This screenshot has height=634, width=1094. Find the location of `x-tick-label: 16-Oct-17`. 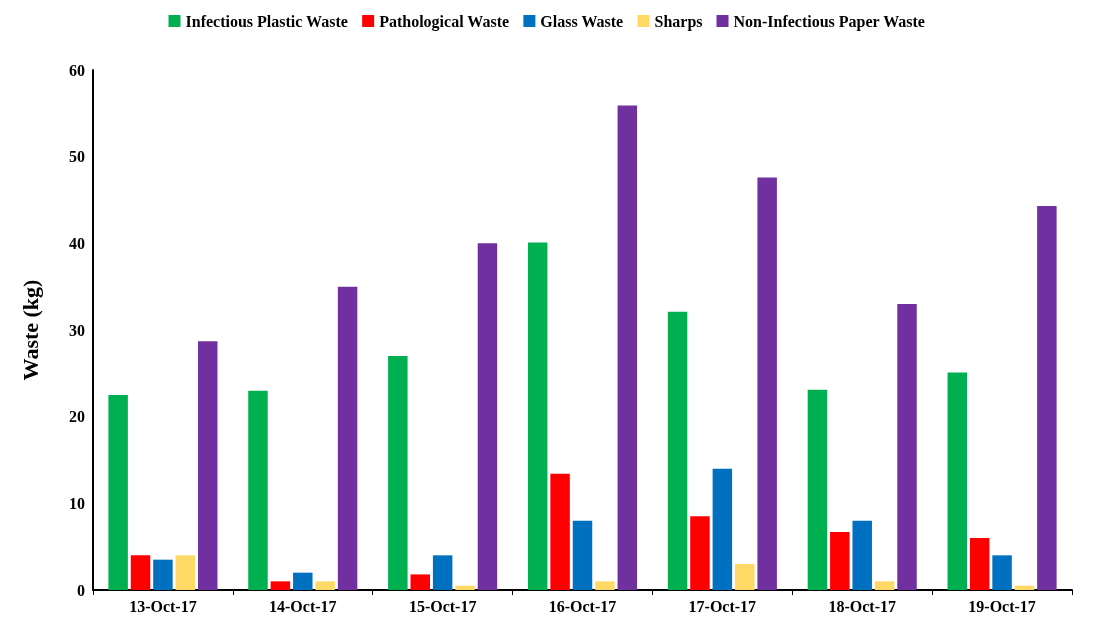

x-tick-label: 16-Oct-17 is located at coordinates (582, 606).